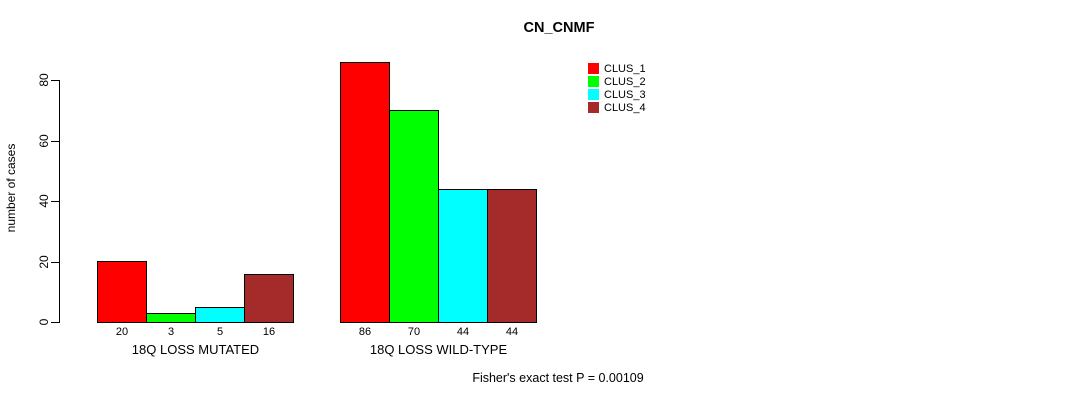  I want to click on group-label: 18Q LOSS MUTATED, so click(195, 349).